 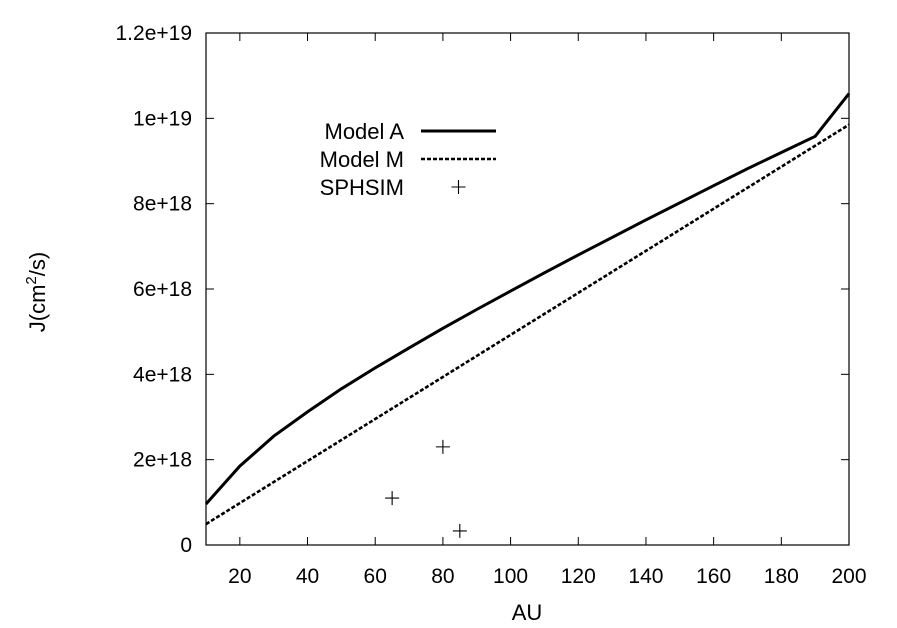 What do you see at coordinates (31, 280) in the screenshot?
I see `y-axis-title-sup: 2` at bounding box center [31, 280].